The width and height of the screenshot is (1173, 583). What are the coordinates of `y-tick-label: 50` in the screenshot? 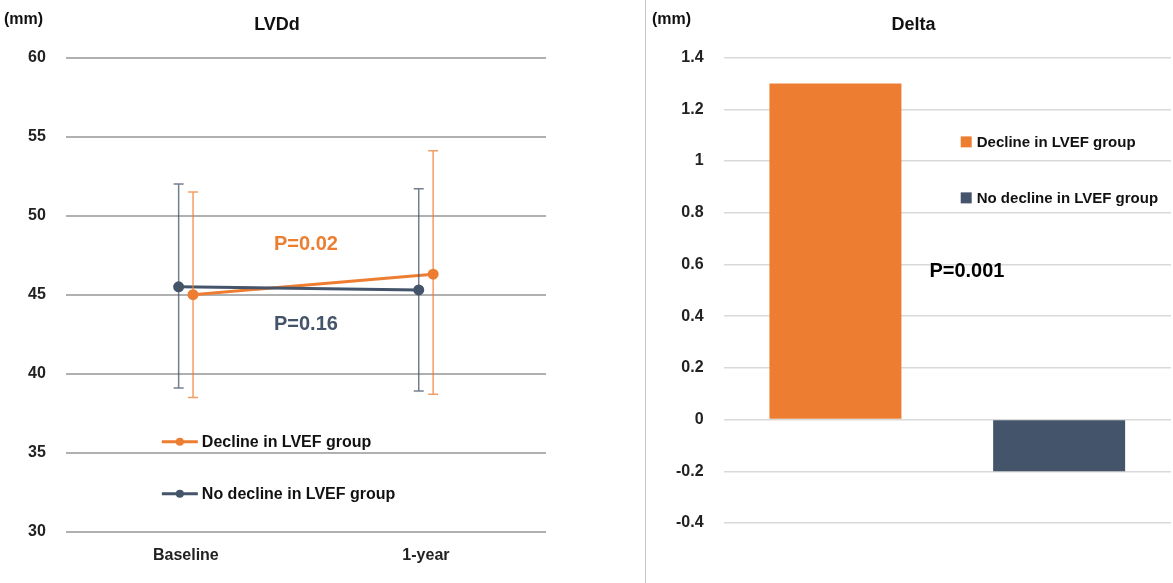 It's located at (37, 215).